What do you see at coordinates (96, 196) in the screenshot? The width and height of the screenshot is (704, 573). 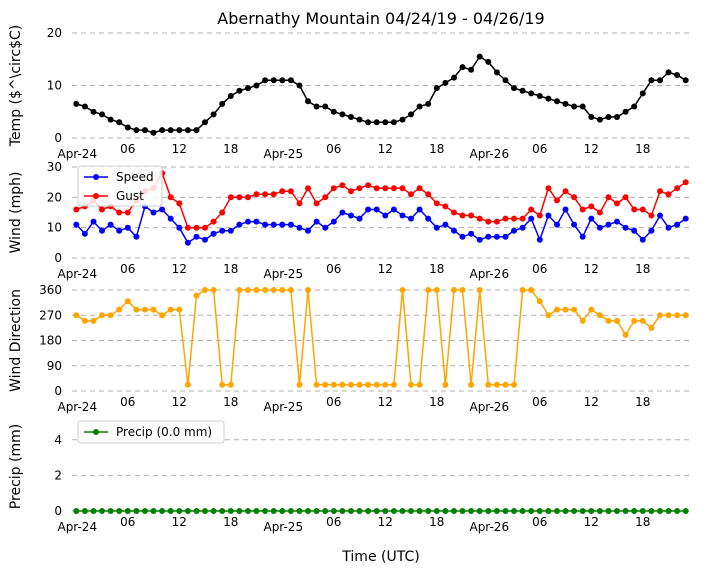 I see `legend-marker` at bounding box center [96, 196].